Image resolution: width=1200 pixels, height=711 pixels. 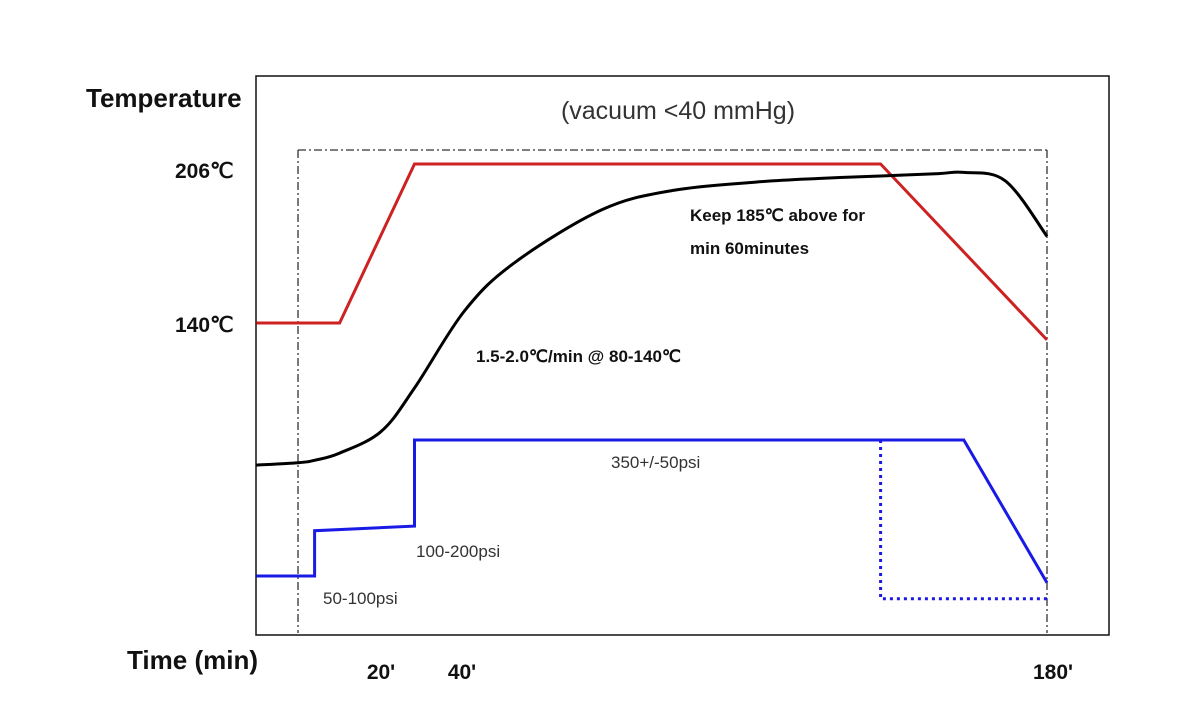 I want to click on pressure-annotation-100-200: 100-200psi, so click(x=458, y=551).